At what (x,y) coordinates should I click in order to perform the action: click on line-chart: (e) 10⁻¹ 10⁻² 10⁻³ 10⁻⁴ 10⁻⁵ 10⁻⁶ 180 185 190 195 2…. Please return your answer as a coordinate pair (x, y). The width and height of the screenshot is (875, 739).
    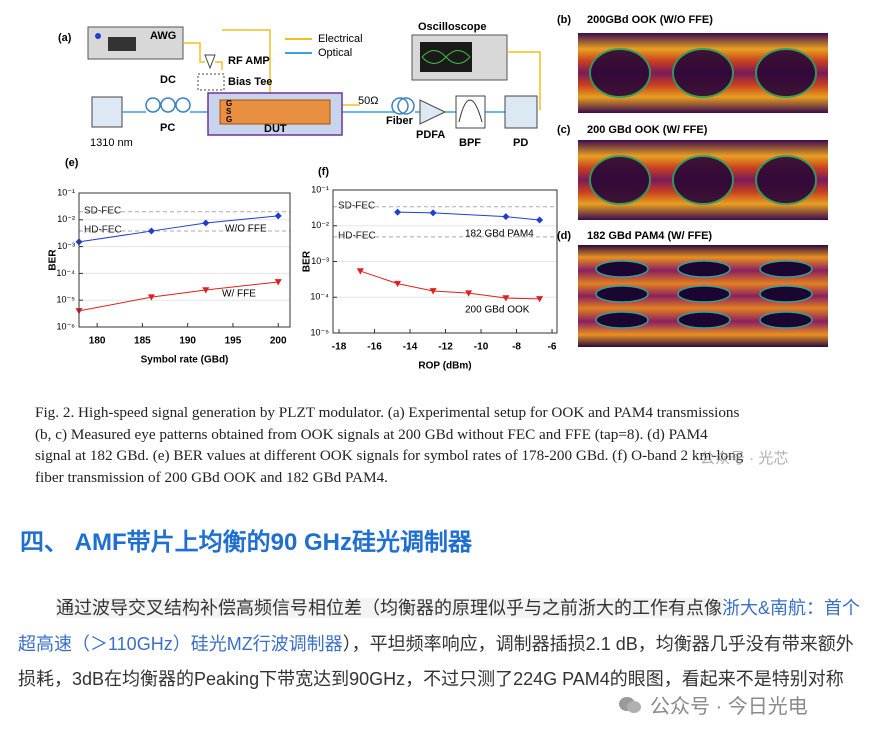
    Looking at the image, I should click on (169, 261).